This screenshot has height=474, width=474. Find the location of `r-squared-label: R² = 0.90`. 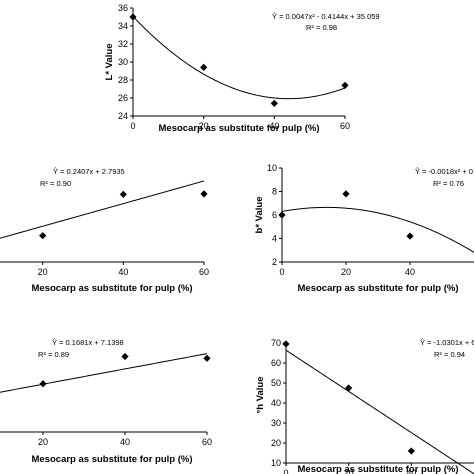

r-squared-label: R² = 0.90 is located at coordinates (55, 183).